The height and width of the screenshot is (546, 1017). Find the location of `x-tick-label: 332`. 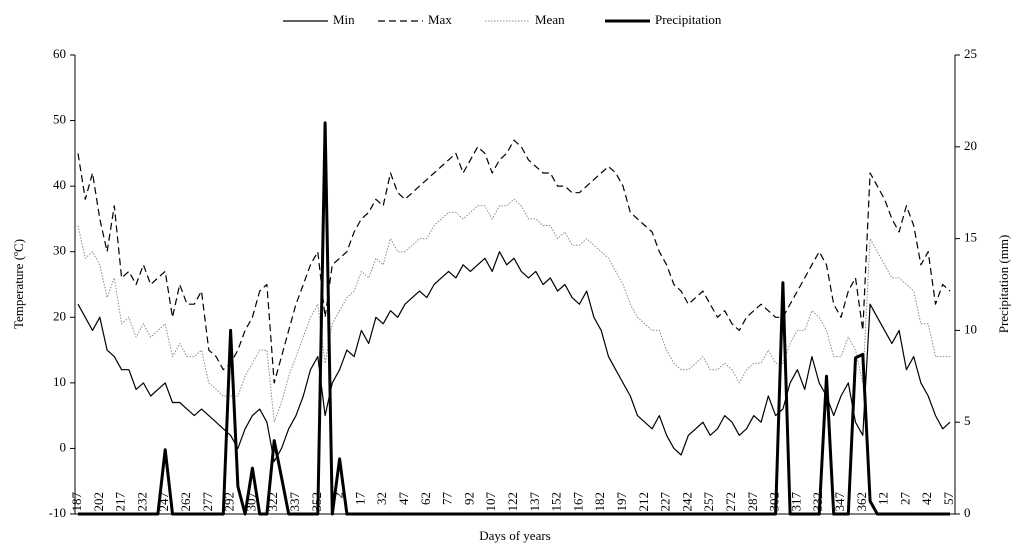

x-tick-label: 332 is located at coordinates (817, 502).